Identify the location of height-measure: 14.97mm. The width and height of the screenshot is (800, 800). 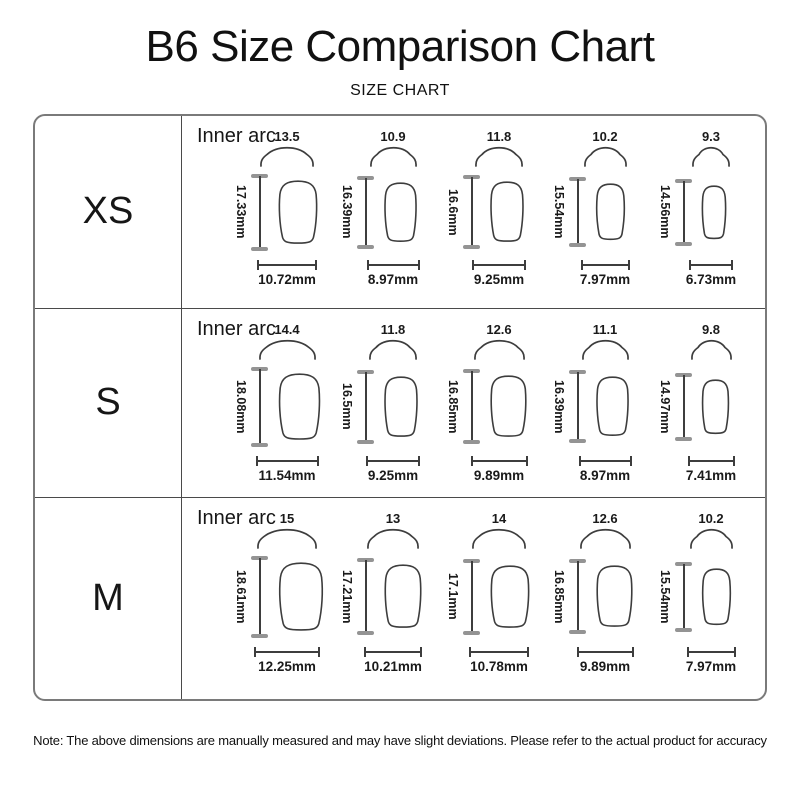
(675, 406).